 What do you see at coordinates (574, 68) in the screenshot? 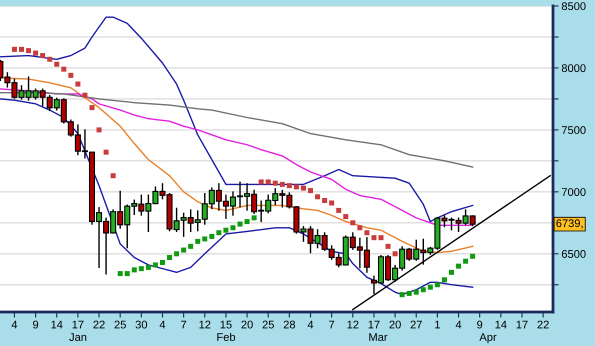
I see `y-tick-label: 8000` at bounding box center [574, 68].